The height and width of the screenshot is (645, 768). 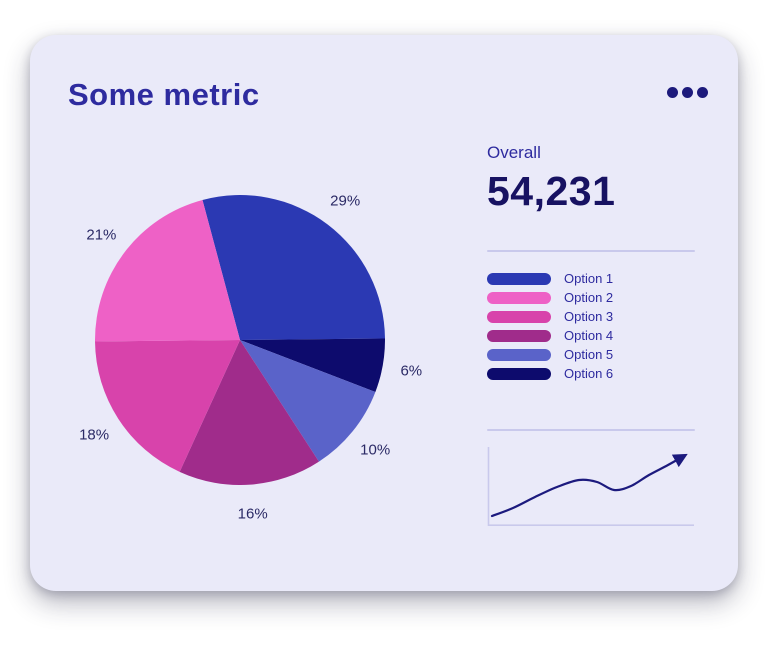 I want to click on trend-line, so click(x=589, y=486).